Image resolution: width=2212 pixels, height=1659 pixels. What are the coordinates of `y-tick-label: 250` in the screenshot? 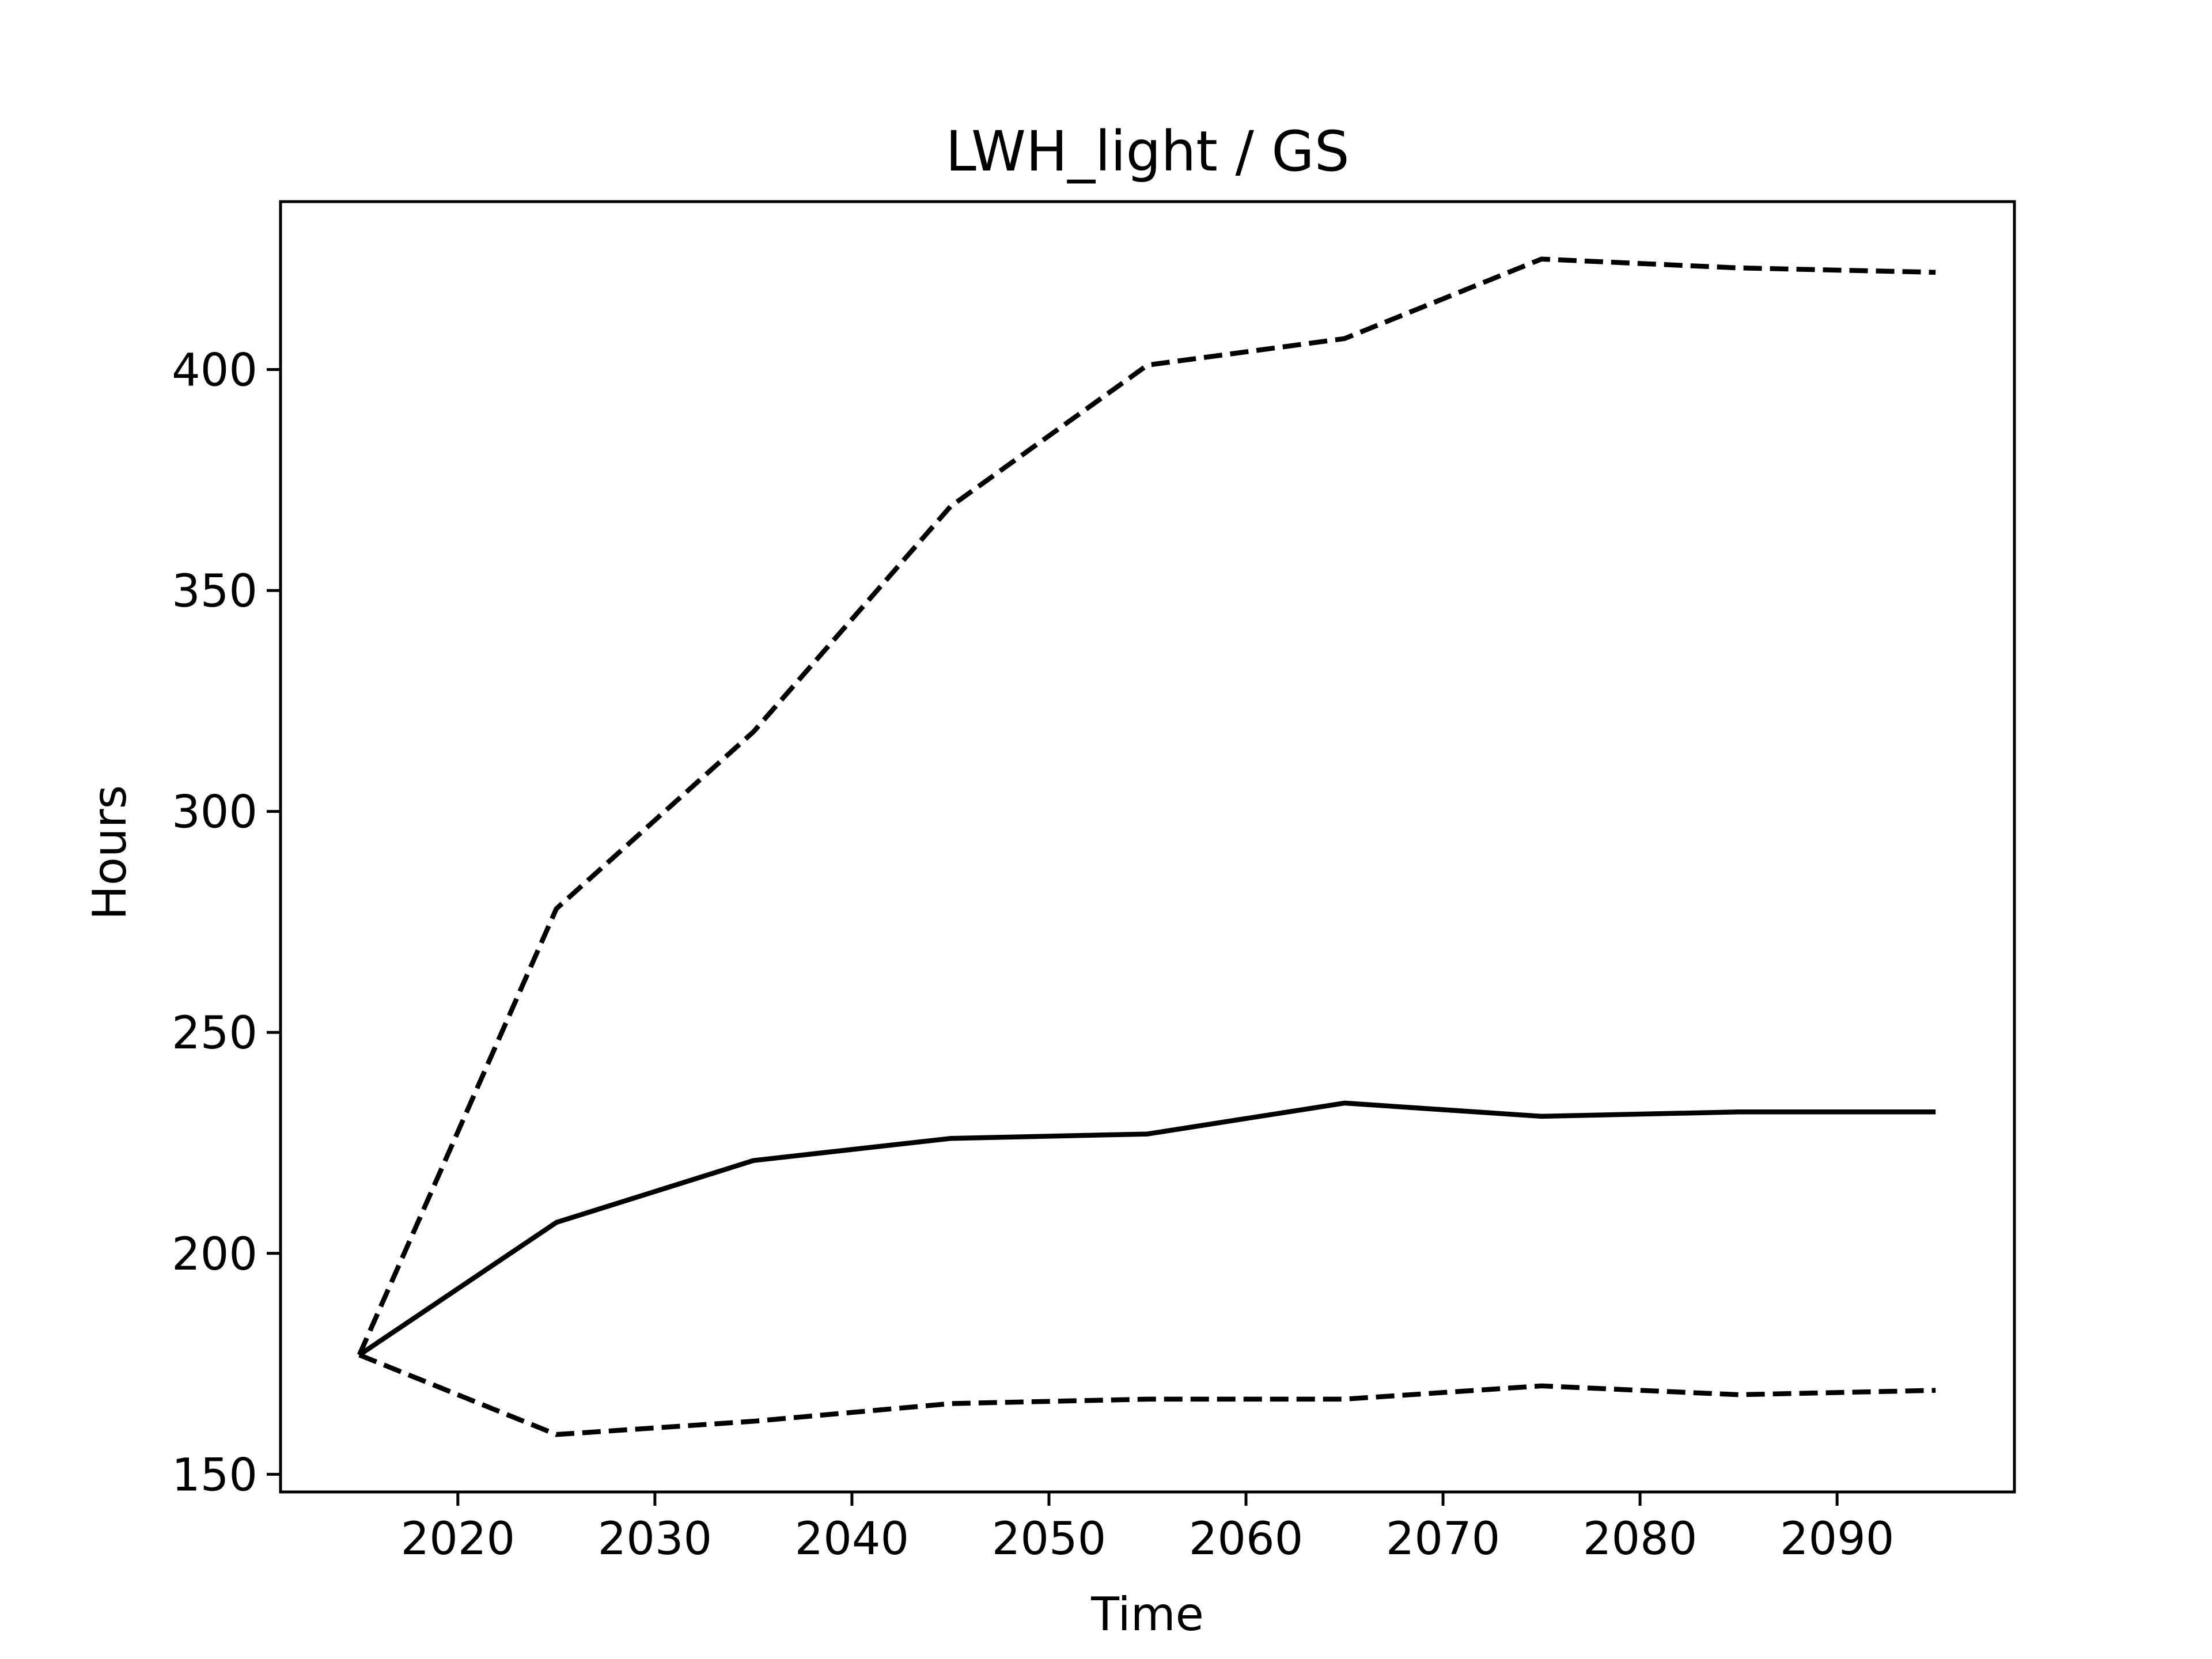 It's located at (214, 1033).